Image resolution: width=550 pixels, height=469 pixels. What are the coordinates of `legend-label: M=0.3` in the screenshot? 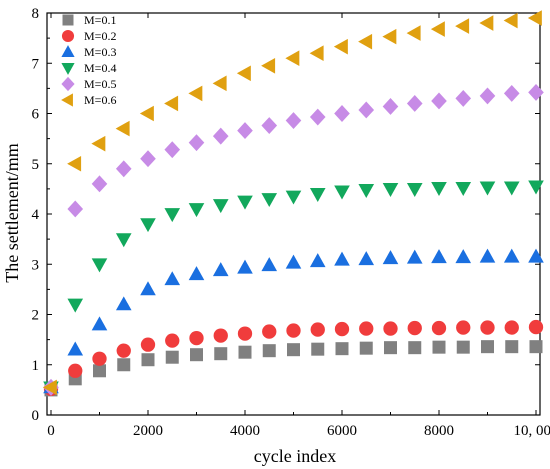 It's located at (100, 52).